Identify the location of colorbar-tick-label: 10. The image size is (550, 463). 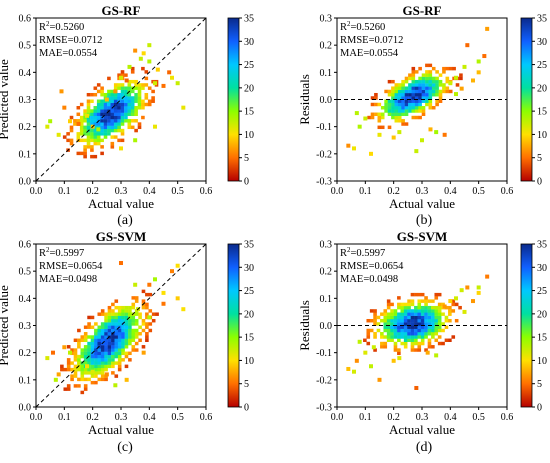
(542, 135).